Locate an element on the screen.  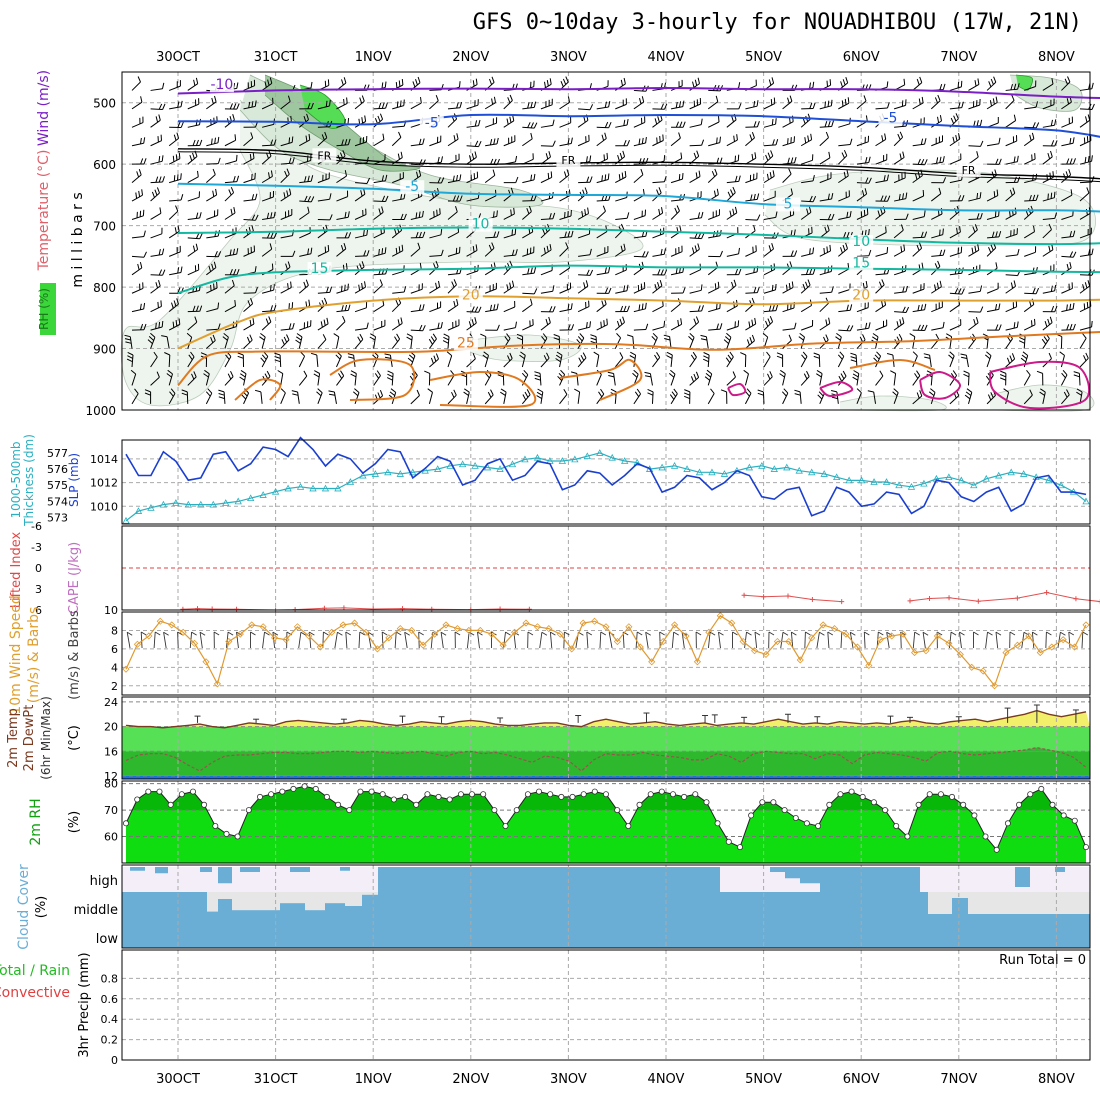
pressure-tick-label: 700 is located at coordinates (104, 227).